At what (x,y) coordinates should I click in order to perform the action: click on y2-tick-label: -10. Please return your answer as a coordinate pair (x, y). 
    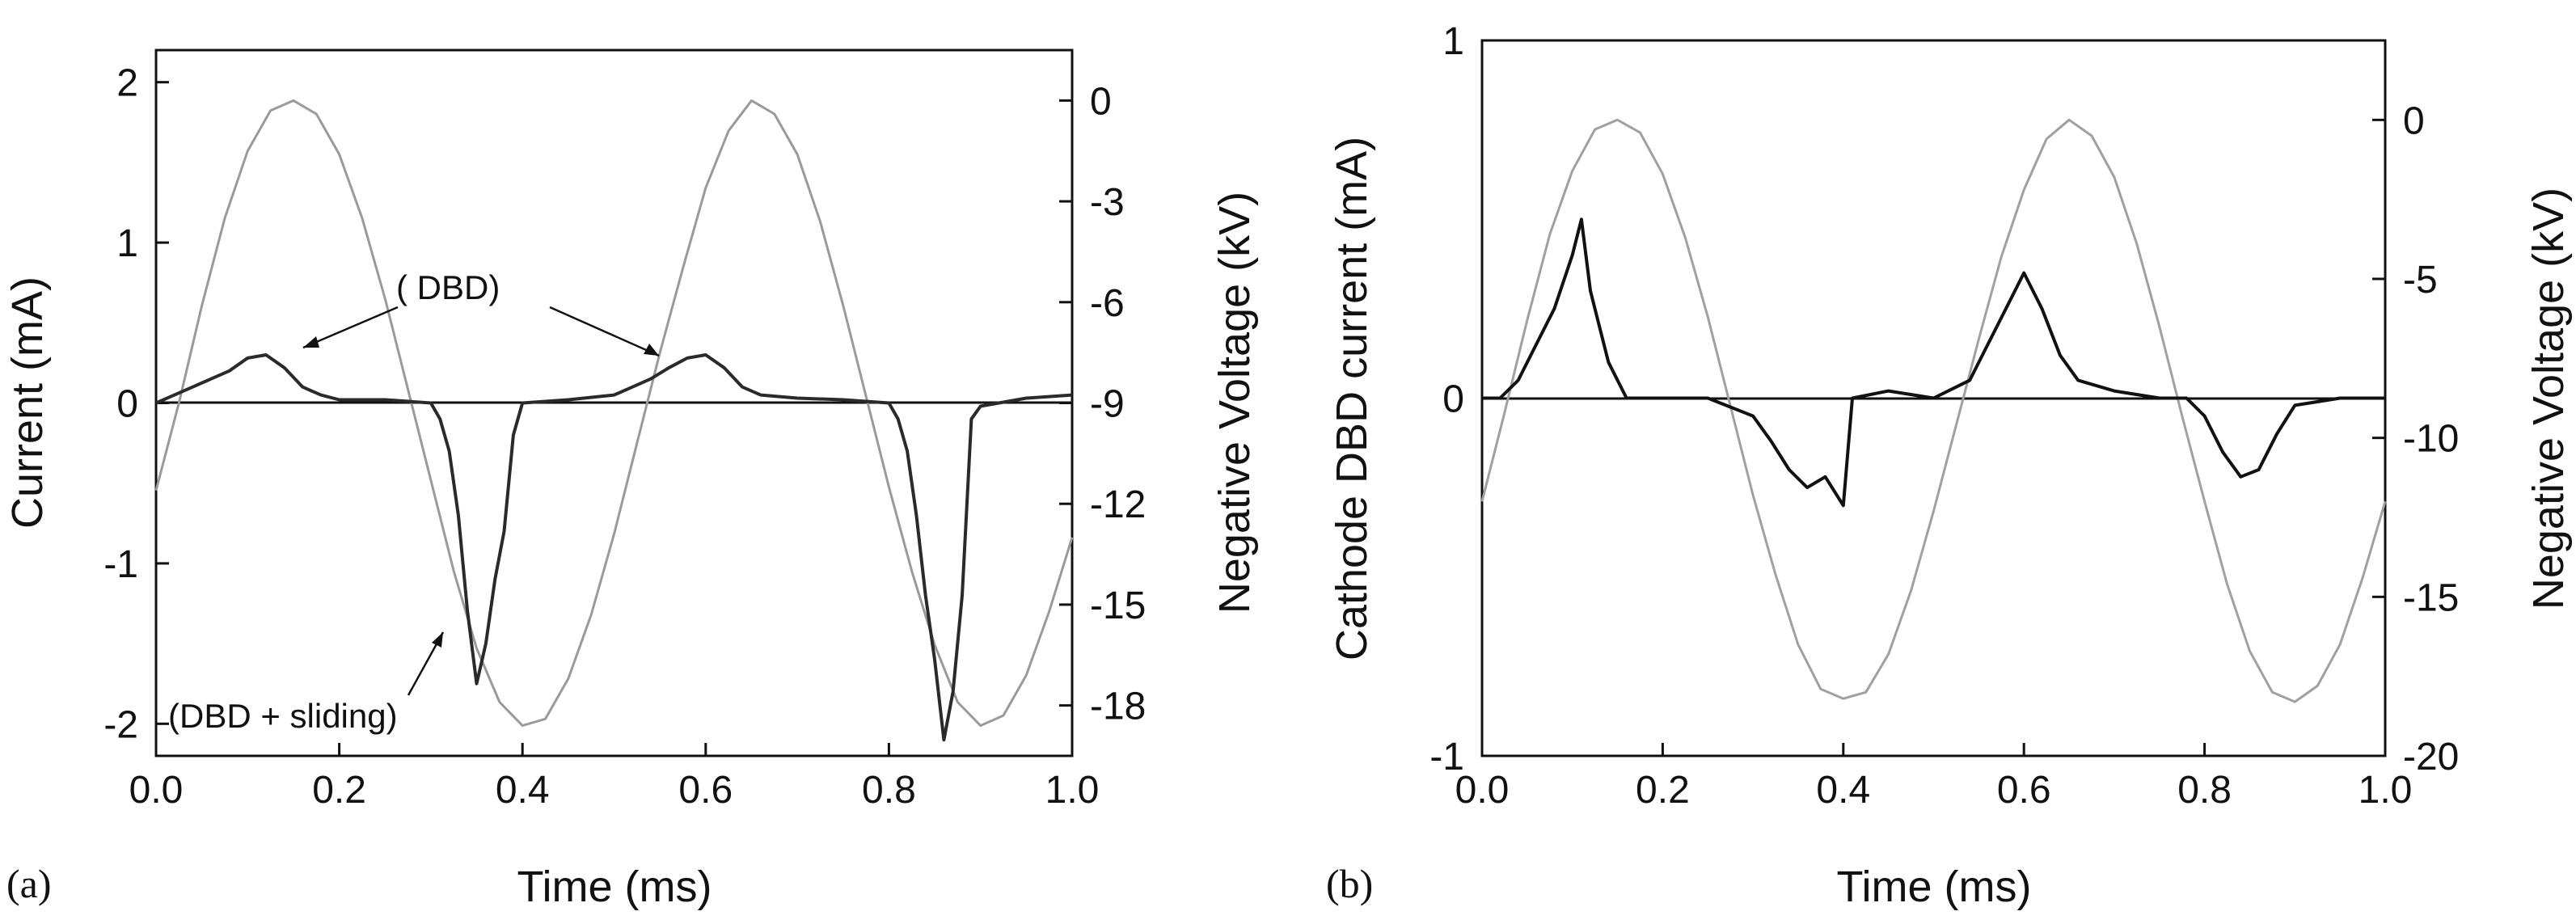
    Looking at the image, I should click on (2431, 440).